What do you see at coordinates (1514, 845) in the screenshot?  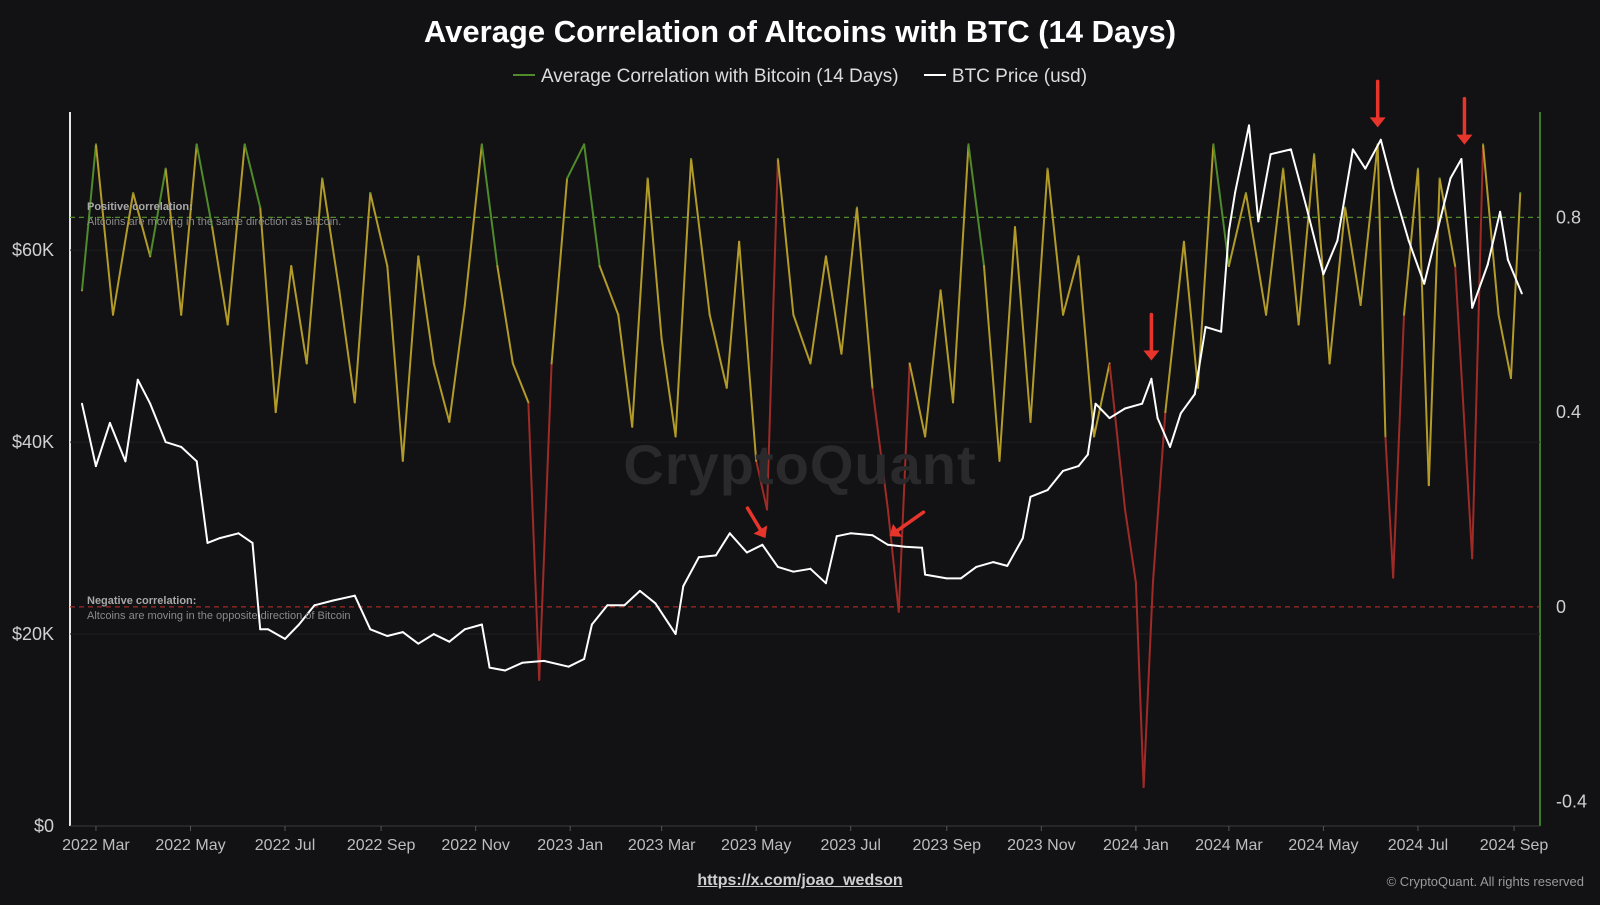 I see `x-tick-label: 2024 Sep` at bounding box center [1514, 845].